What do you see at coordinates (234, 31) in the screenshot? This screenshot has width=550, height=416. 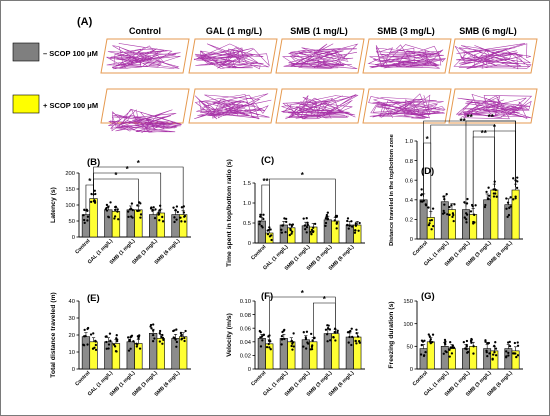 I see `column-label-gal: GAL (1 mg/L)` at bounding box center [234, 31].